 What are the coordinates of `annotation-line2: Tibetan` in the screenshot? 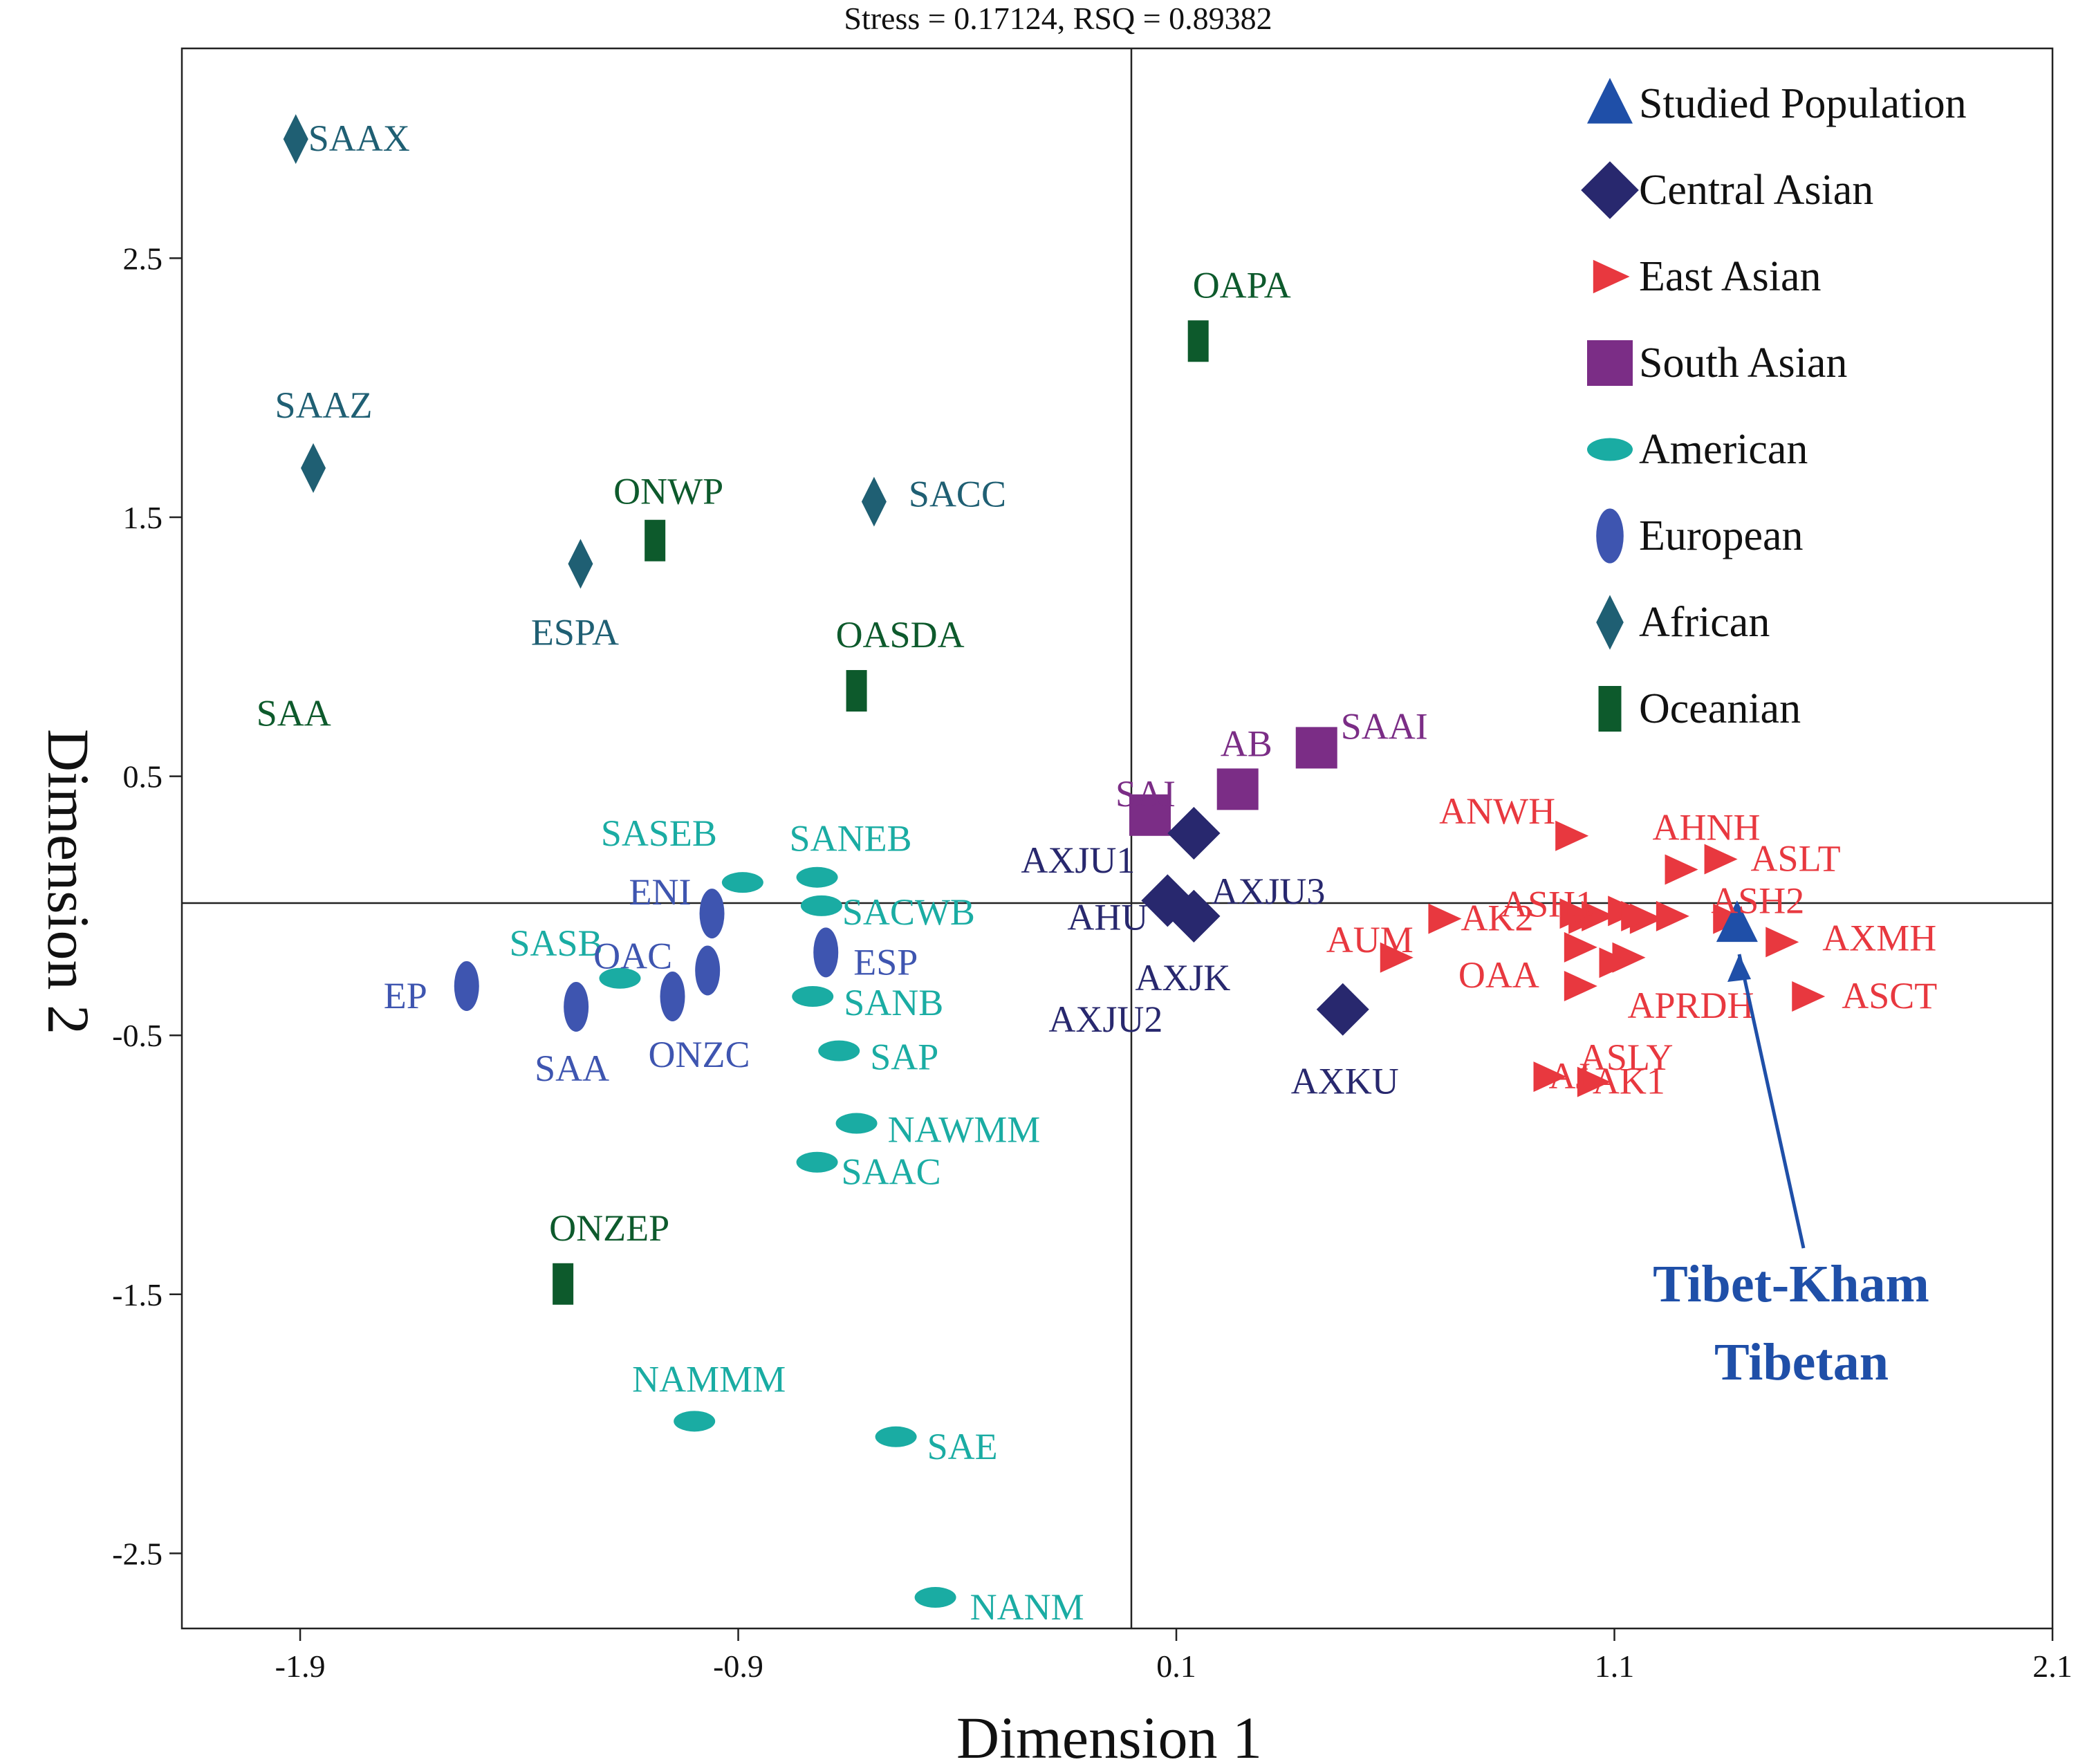 It's located at (1801, 1362).